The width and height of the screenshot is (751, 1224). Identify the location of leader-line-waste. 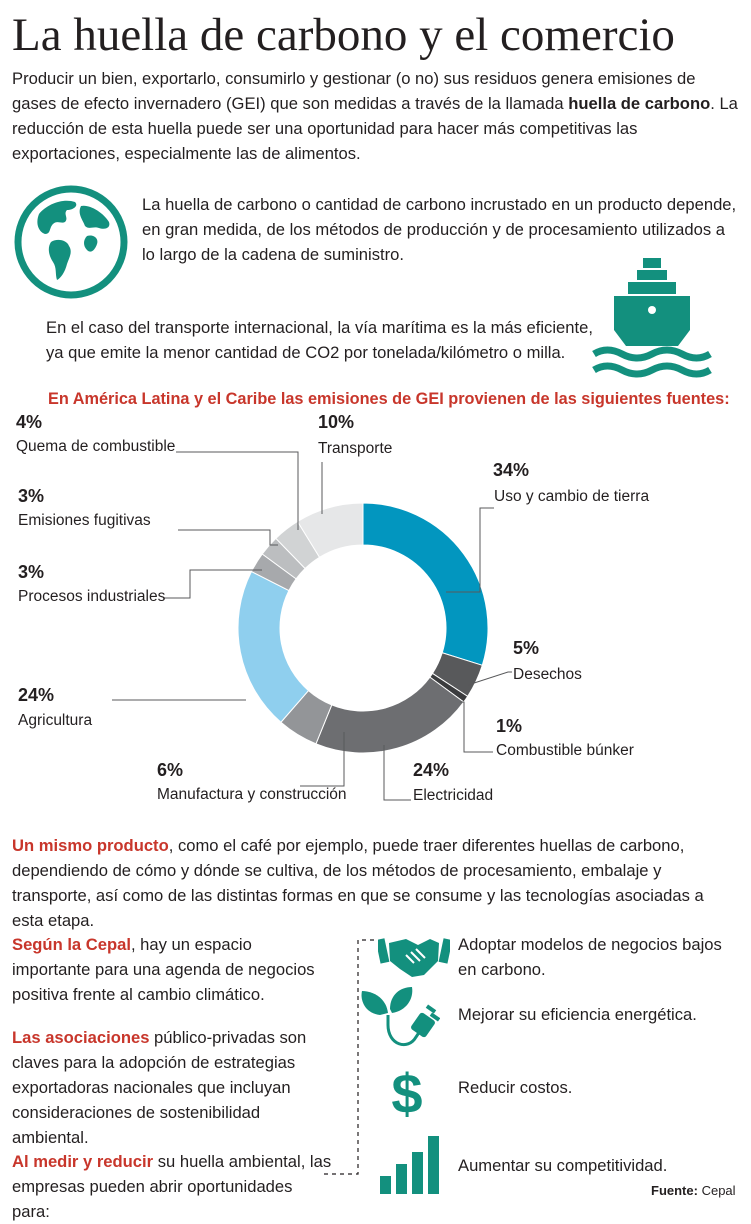
(482, 678).